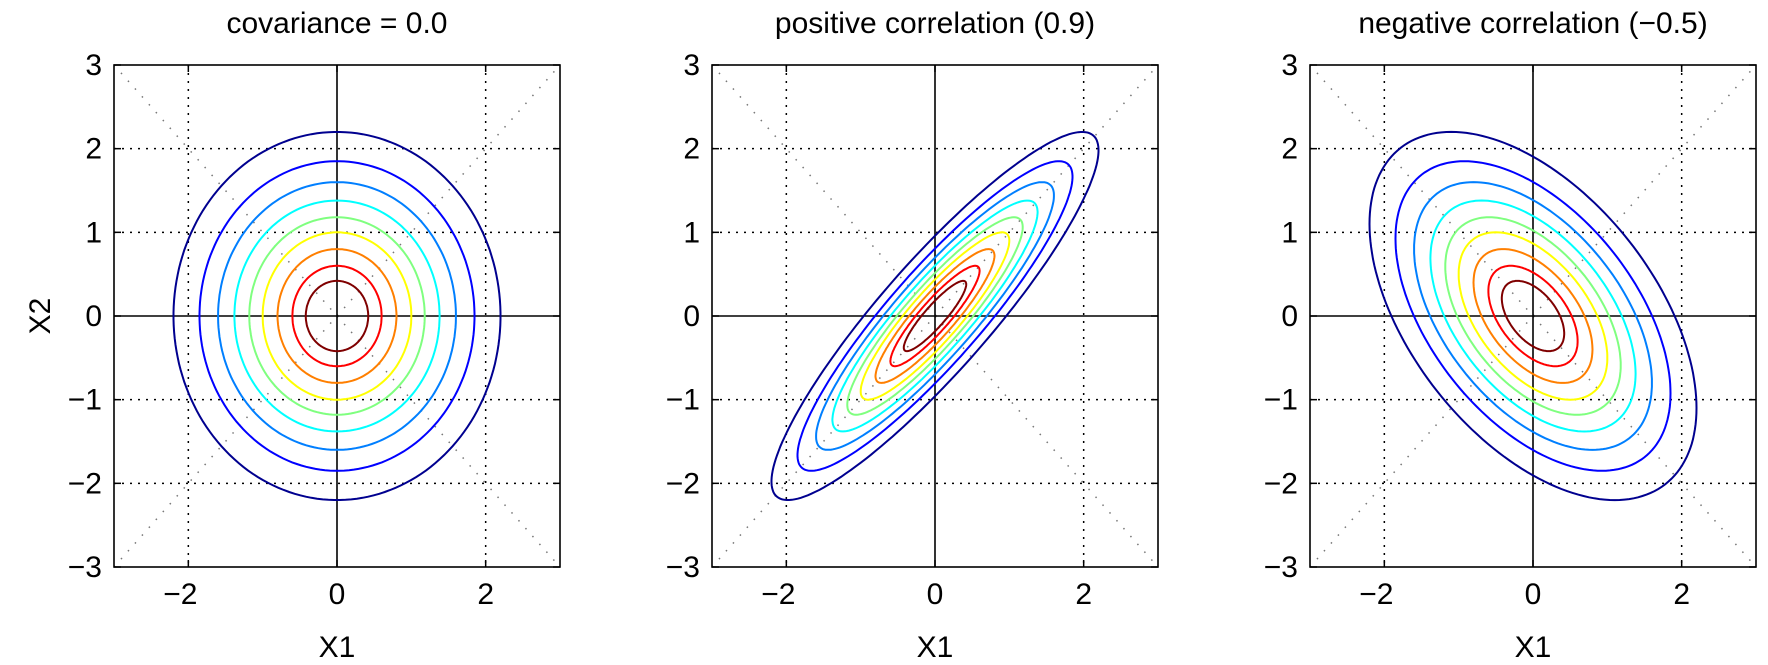 Image resolution: width=1768 pixels, height=665 pixels. Describe the element at coordinates (40, 316) in the screenshot. I see `y-axis-label: X2` at that location.